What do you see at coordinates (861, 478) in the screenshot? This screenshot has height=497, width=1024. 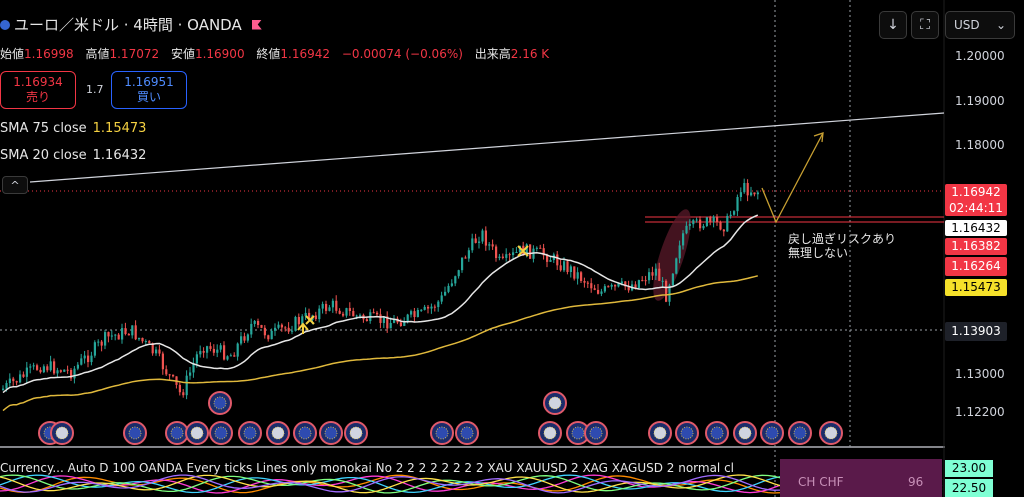 I see `bottom-panel-overlay: CH CHF 96` at bounding box center [861, 478].